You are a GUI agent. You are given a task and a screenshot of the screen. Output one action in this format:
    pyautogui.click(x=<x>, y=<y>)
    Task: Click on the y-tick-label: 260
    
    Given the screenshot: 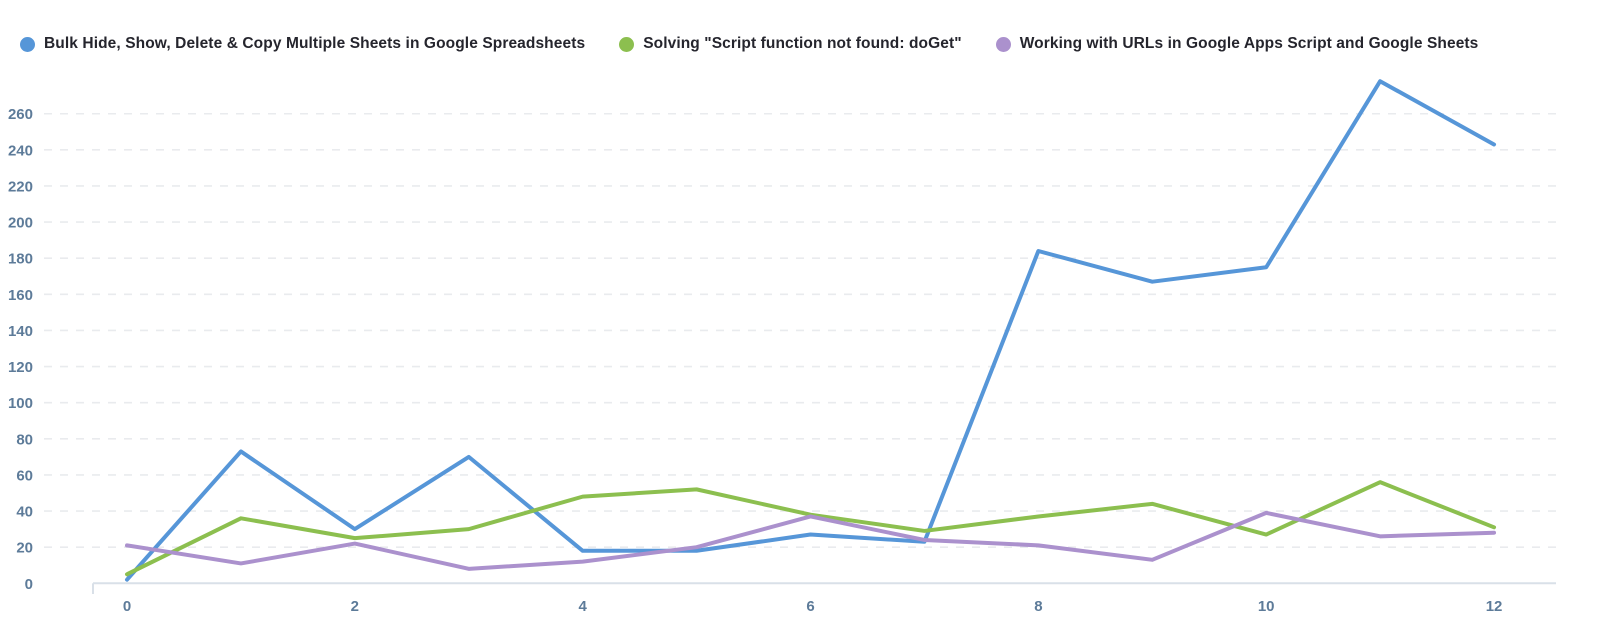 What is the action you would take?
    pyautogui.click(x=20, y=114)
    